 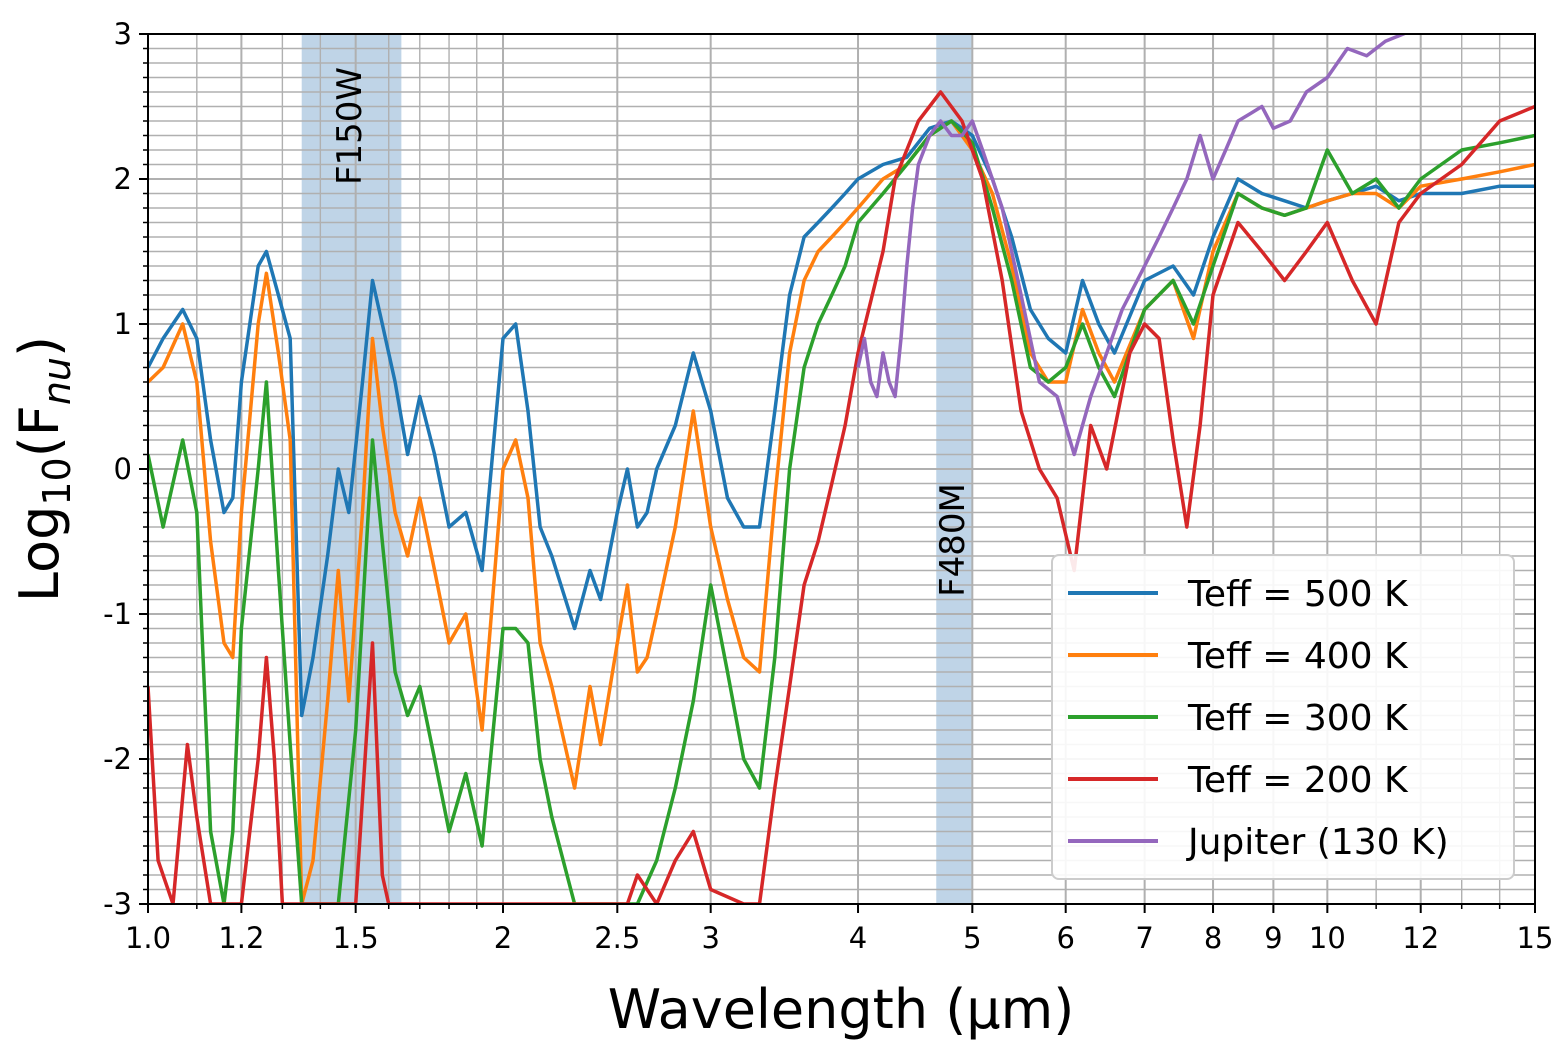 I want to click on x-axis-label: Wavelength (μm), so click(x=841, y=1009).